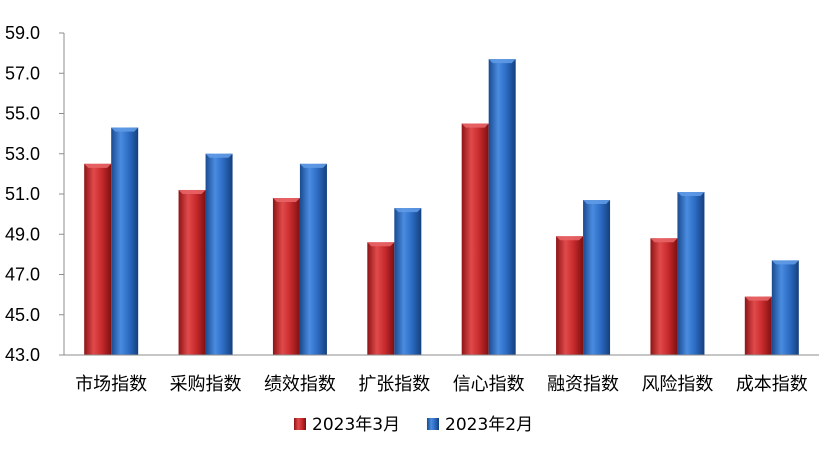 This screenshot has width=825, height=456. I want to click on y-tick-label: 49.0, so click(22, 234).